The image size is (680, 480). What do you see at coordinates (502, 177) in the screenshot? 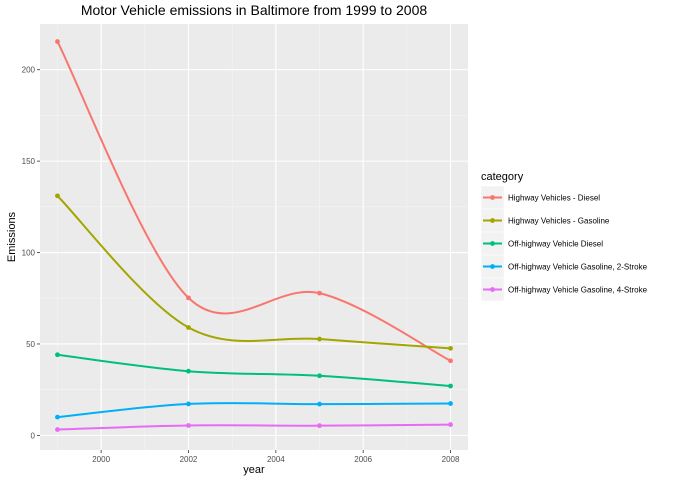
I see `legend-title: category` at bounding box center [502, 177].